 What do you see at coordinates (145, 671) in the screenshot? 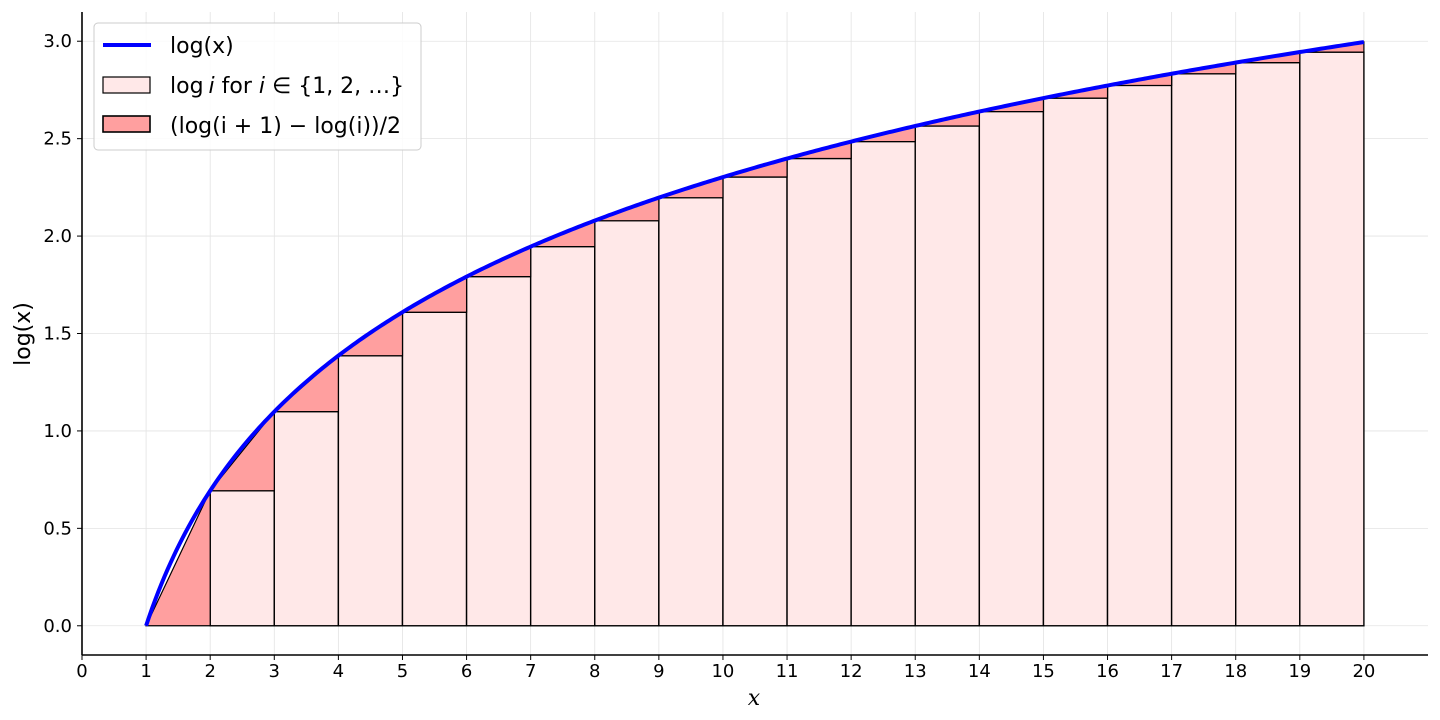
I see `x-tick-label: 1` at bounding box center [145, 671].